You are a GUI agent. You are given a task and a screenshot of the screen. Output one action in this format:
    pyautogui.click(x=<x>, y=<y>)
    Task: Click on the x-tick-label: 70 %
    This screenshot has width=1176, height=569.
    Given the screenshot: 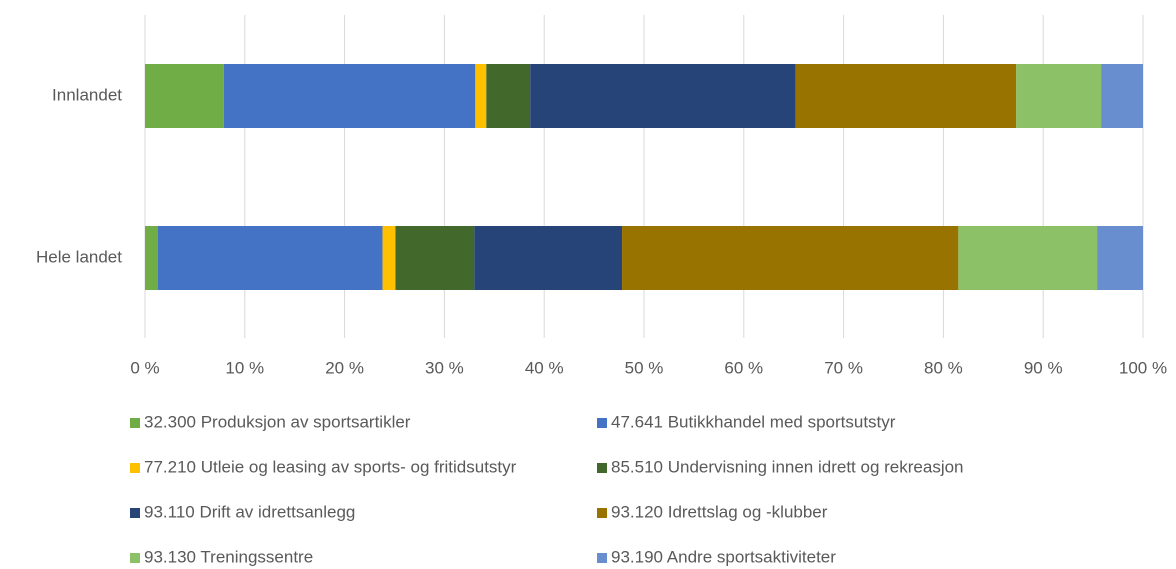 What is the action you would take?
    pyautogui.click(x=843, y=367)
    